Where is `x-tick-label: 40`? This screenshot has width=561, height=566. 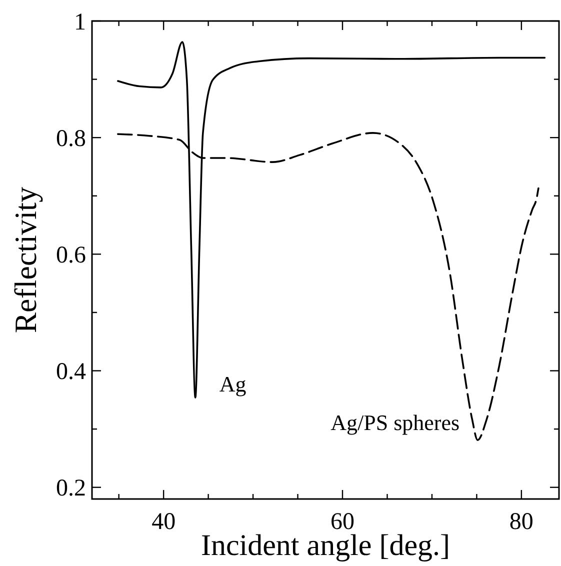 x-tick-label: 40 is located at coordinates (164, 522).